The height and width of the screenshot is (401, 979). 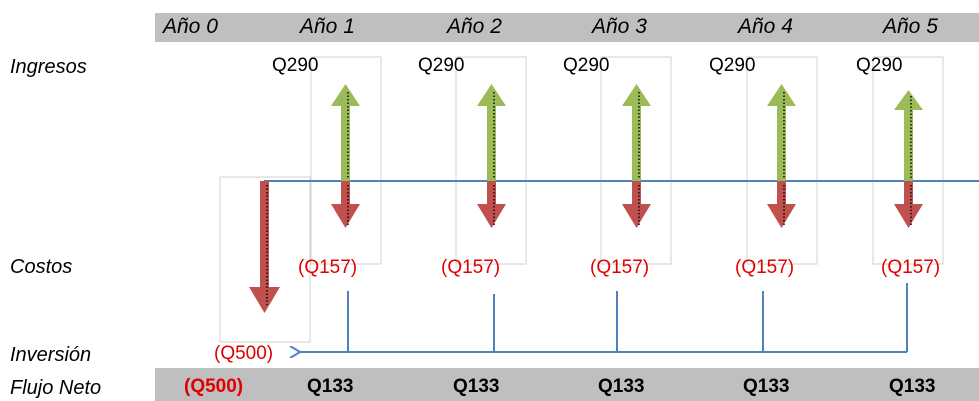 What do you see at coordinates (621, 386) in the screenshot?
I see `net-flow-year-3: Q133` at bounding box center [621, 386].